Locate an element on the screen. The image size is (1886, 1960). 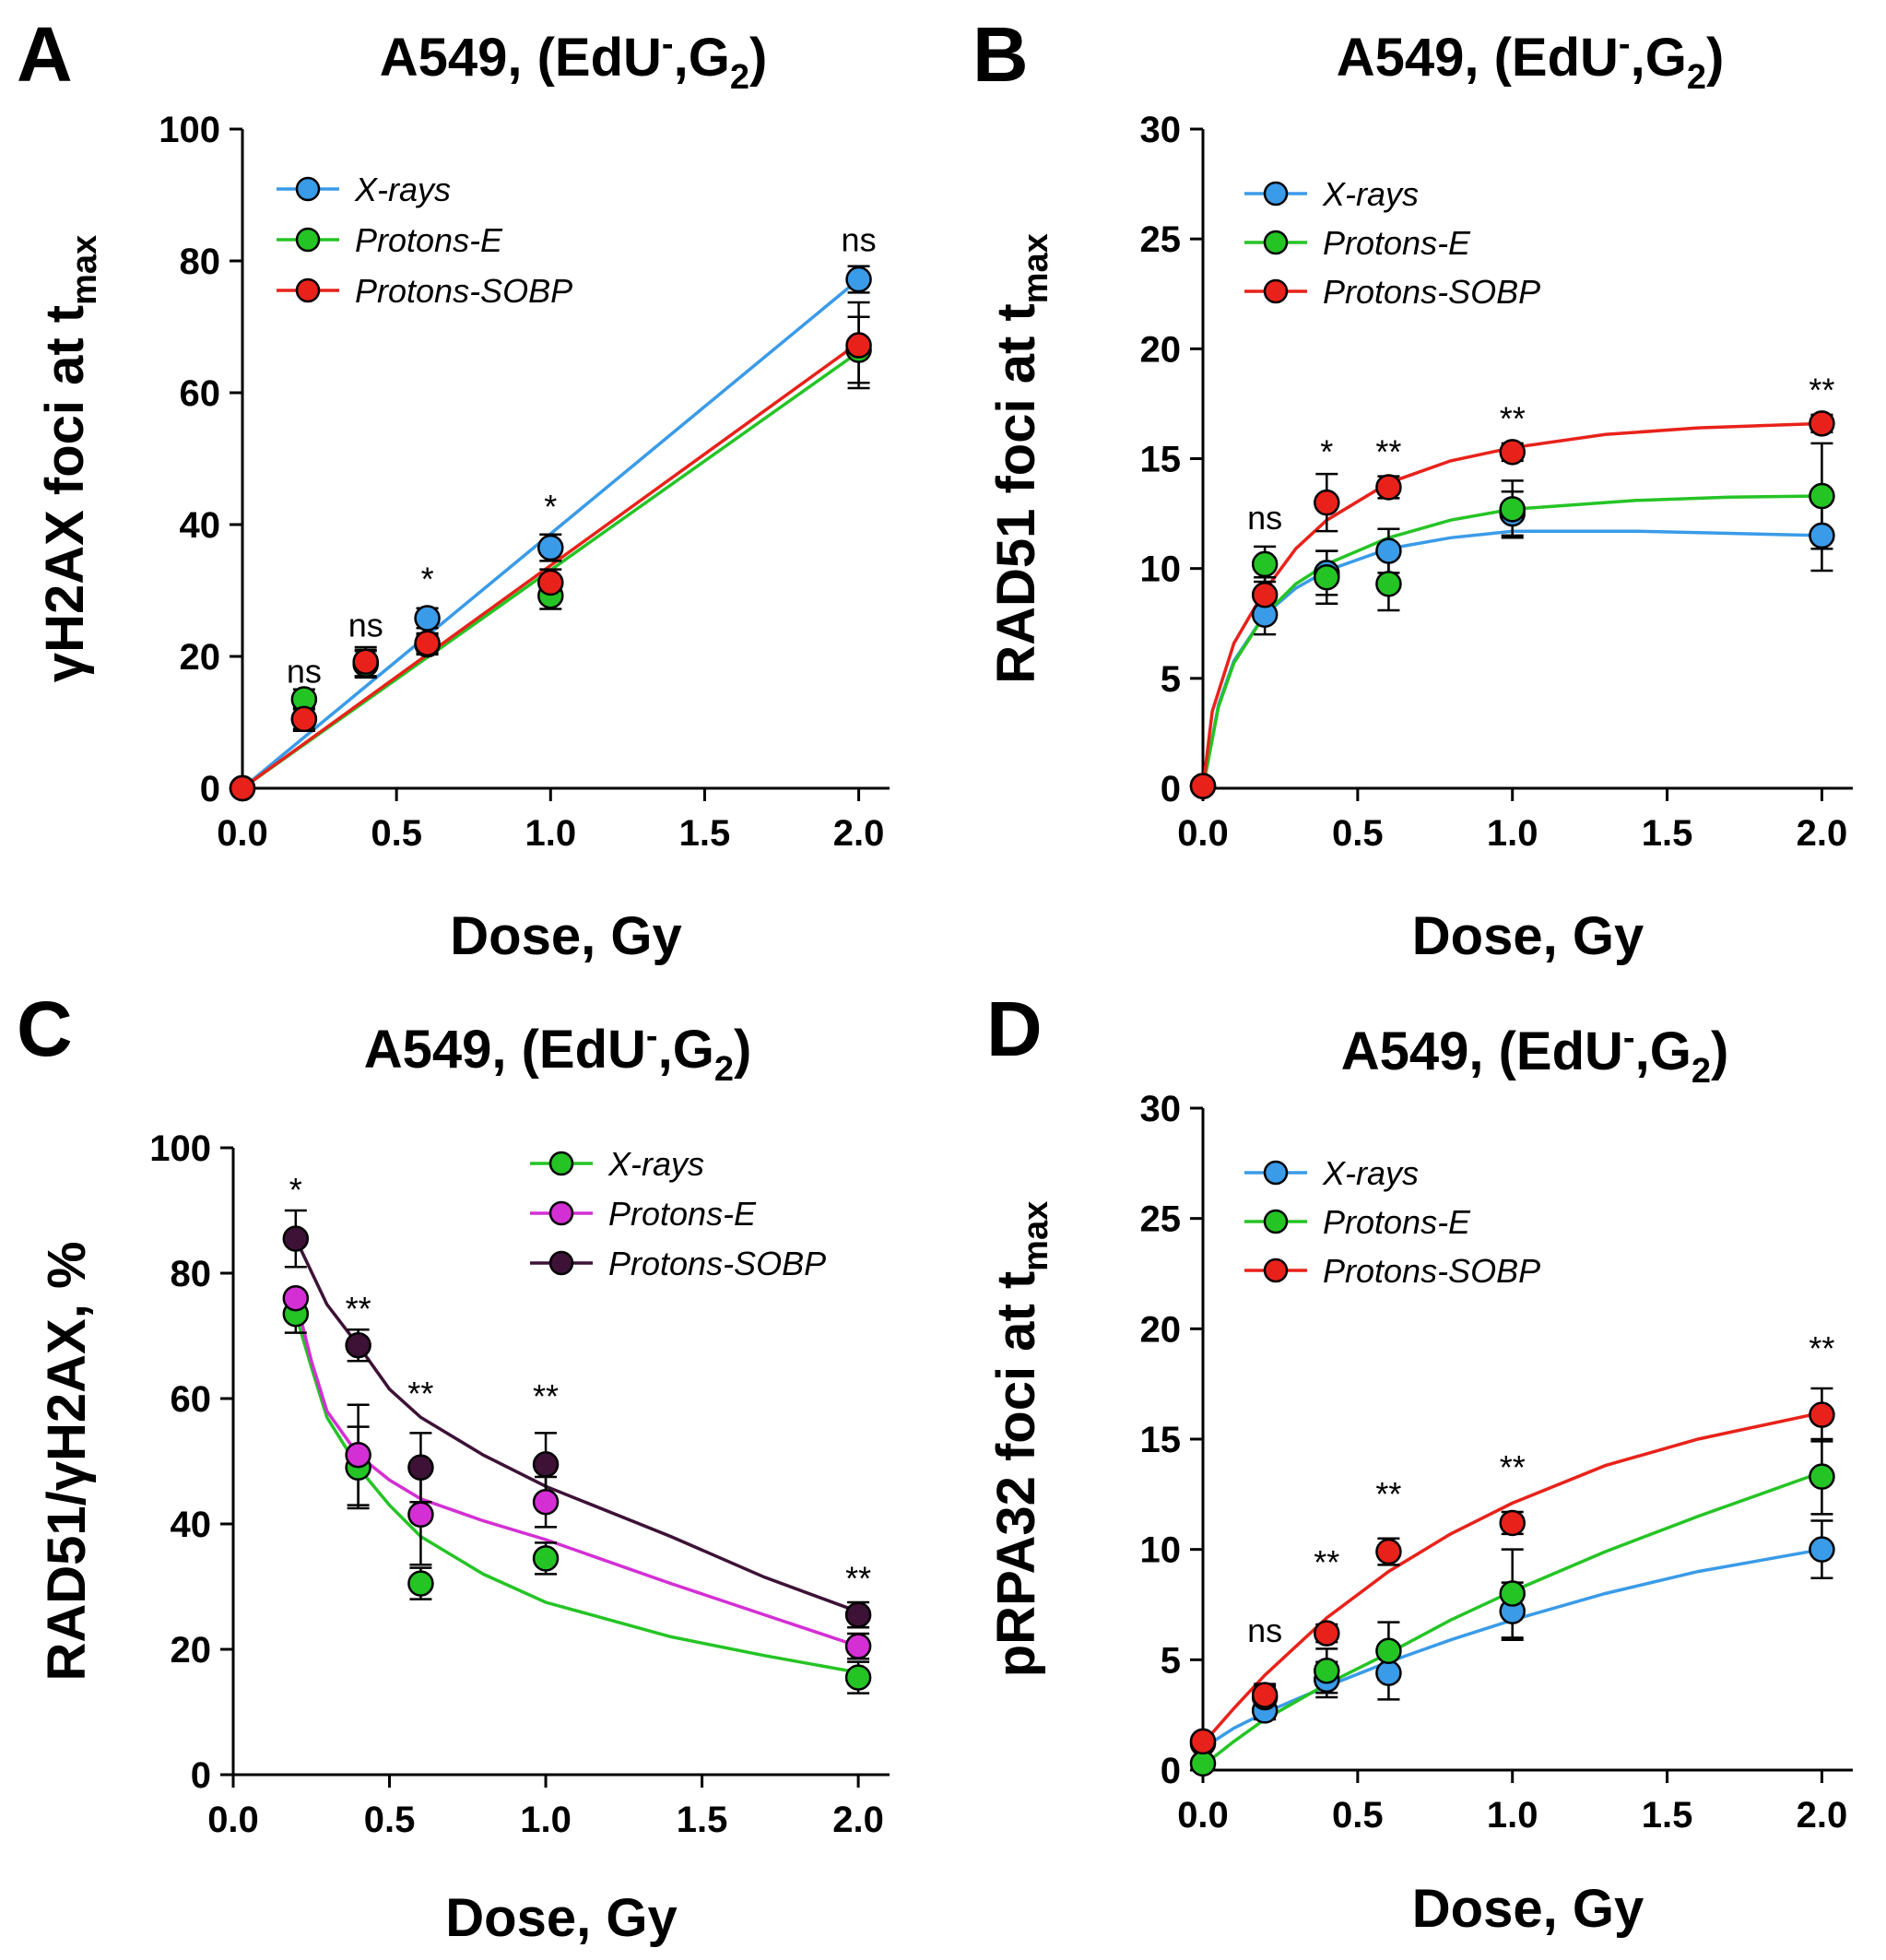
fit-line-protons-e is located at coordinates (1511, 1619).